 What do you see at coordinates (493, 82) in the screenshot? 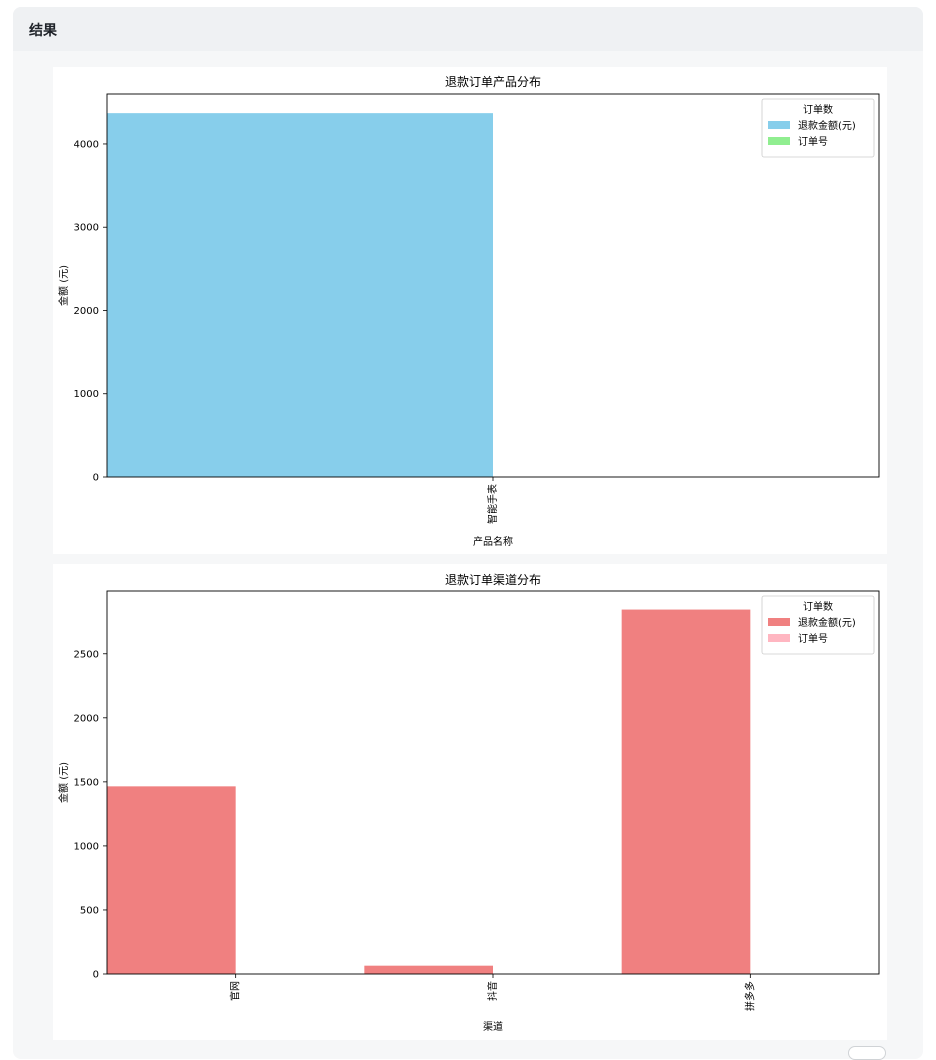
I see `chart-title: 退款订单产品分布` at bounding box center [493, 82].